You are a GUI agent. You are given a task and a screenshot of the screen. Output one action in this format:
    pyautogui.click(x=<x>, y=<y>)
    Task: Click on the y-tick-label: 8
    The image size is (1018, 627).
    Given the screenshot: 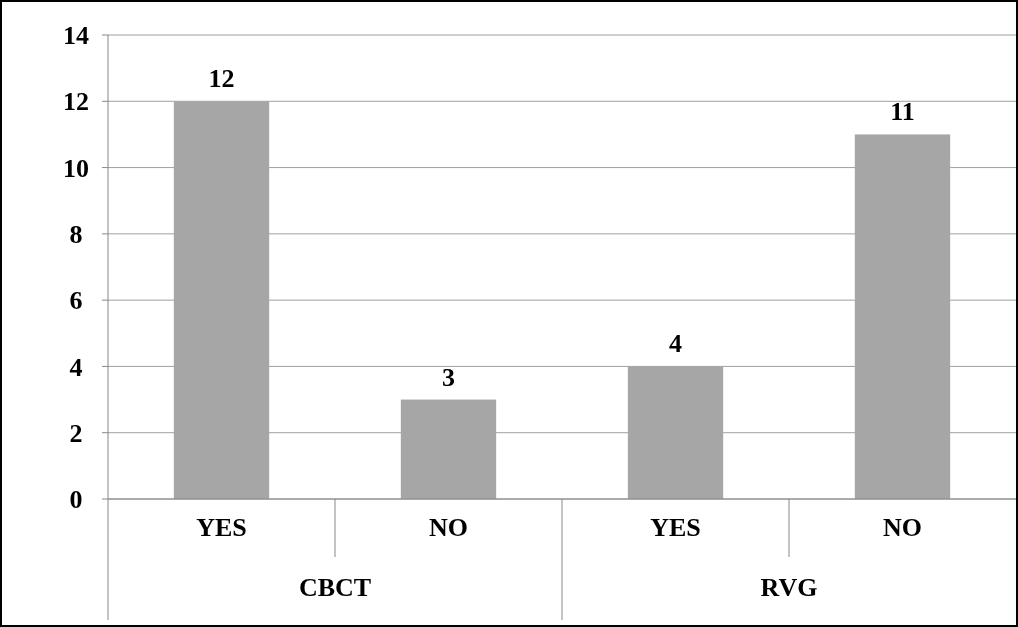 What is the action you would take?
    pyautogui.click(x=76, y=234)
    